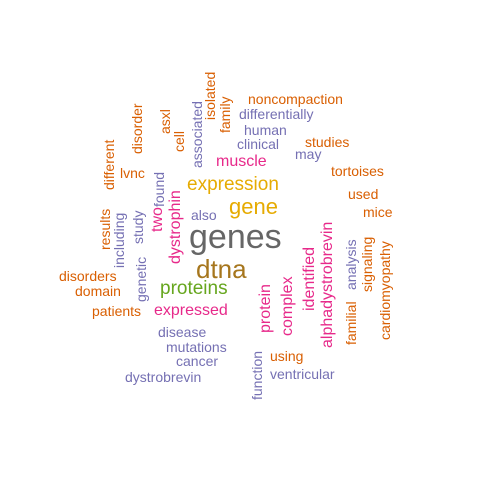 This screenshot has height=480, width=480. Describe the element at coordinates (204, 215) in the screenshot. I see `word-also: also` at that location.